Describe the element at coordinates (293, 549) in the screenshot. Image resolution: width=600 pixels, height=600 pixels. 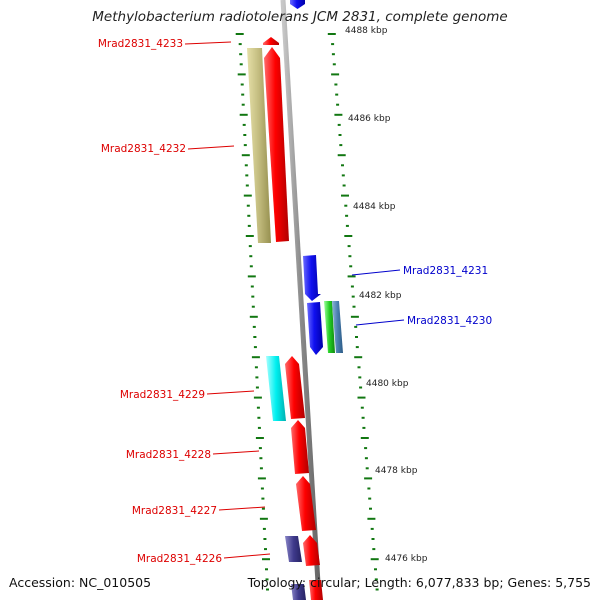
I see `gene-feature-4226-band` at that location.